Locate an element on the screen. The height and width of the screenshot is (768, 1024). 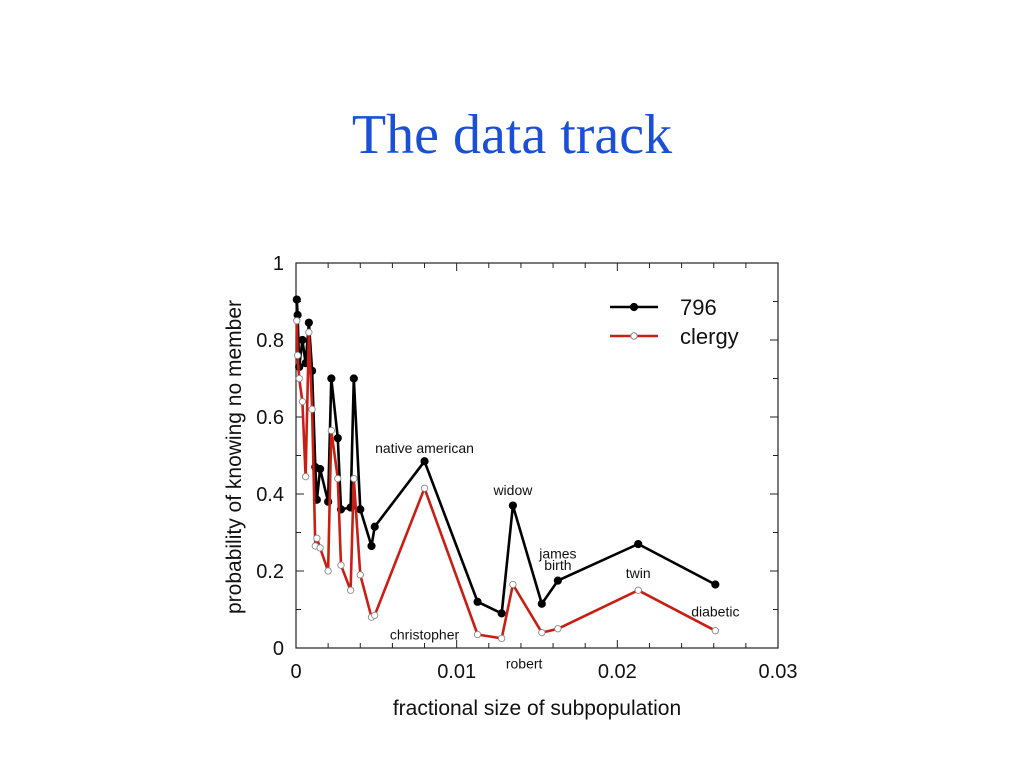
y-axis-label: probability of knowing no member is located at coordinates (234, 457).